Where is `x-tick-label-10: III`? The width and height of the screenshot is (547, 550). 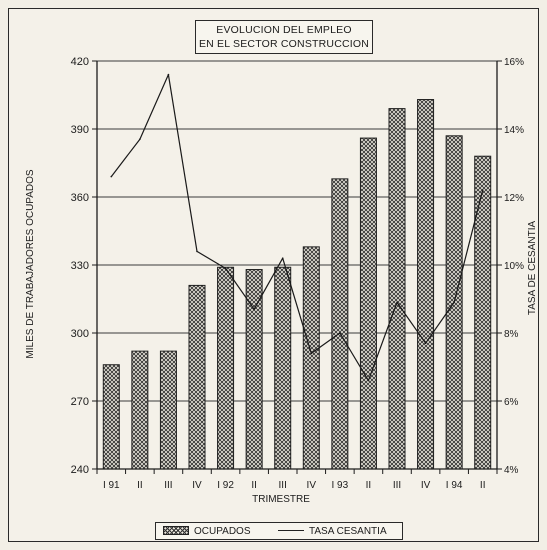 x-tick-label-10: III is located at coordinates (397, 485).